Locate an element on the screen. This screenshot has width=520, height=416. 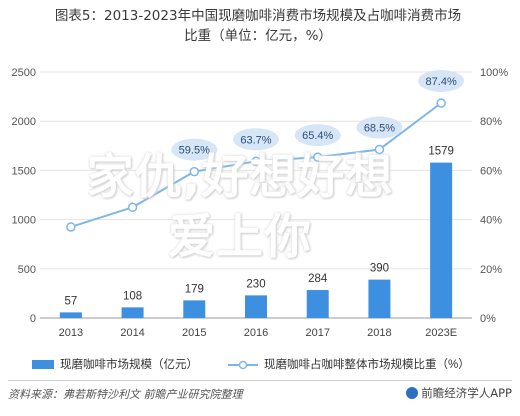
legend-item-line: 现磨咖啡占咖啡整体市场规模比重（%） is located at coordinates (368, 365).